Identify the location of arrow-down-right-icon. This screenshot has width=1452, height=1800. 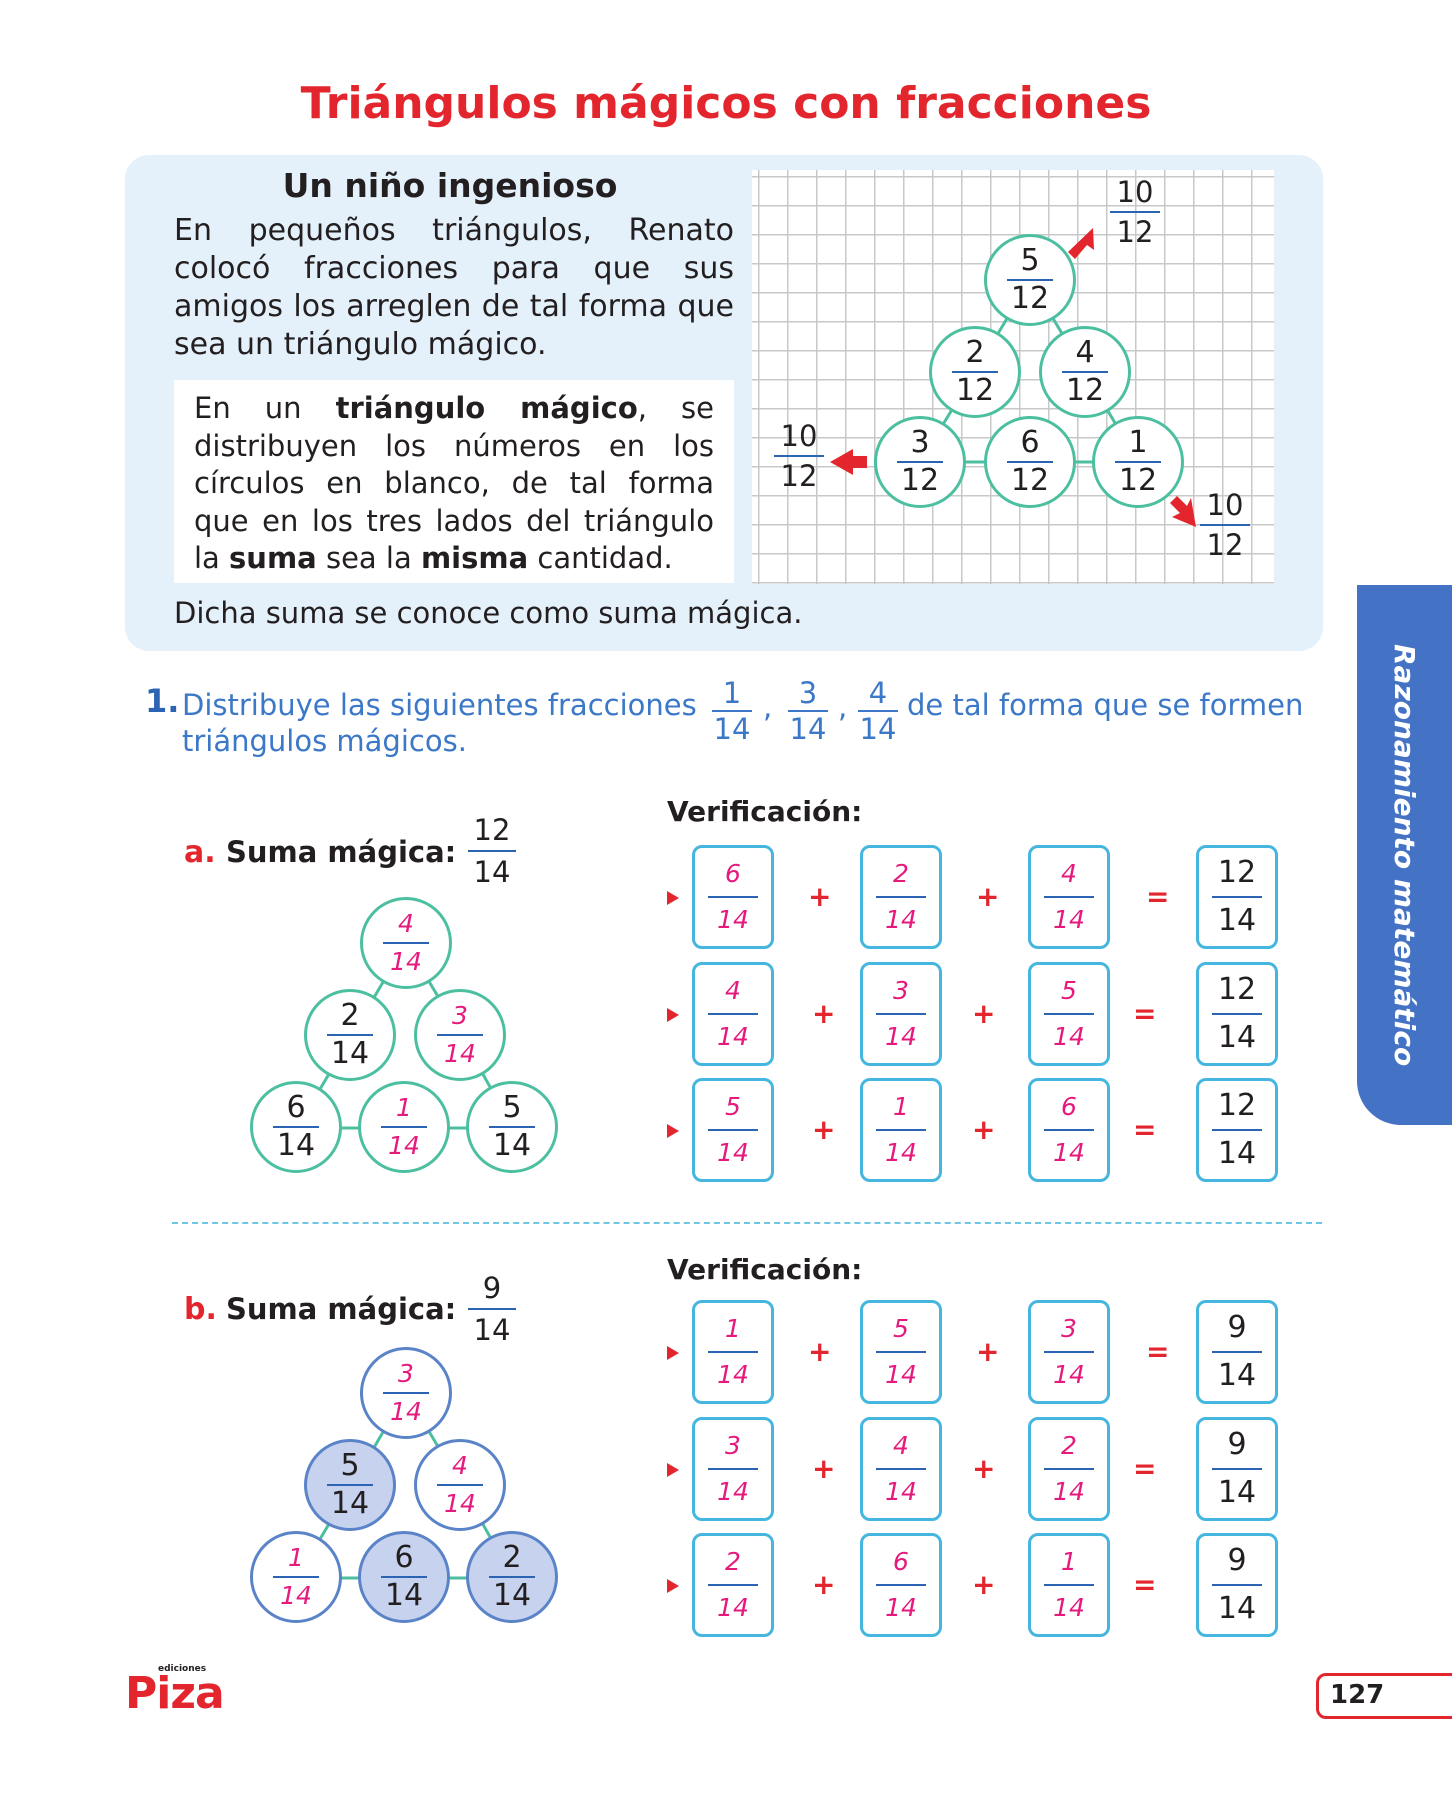
(1183, 511).